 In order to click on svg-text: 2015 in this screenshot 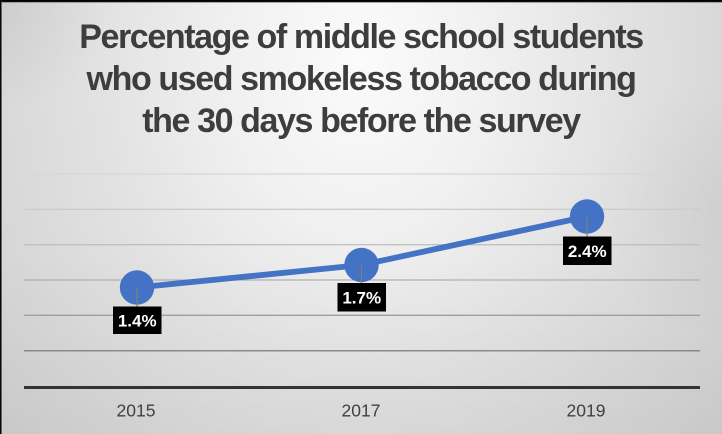, I will do `click(136, 411)`.